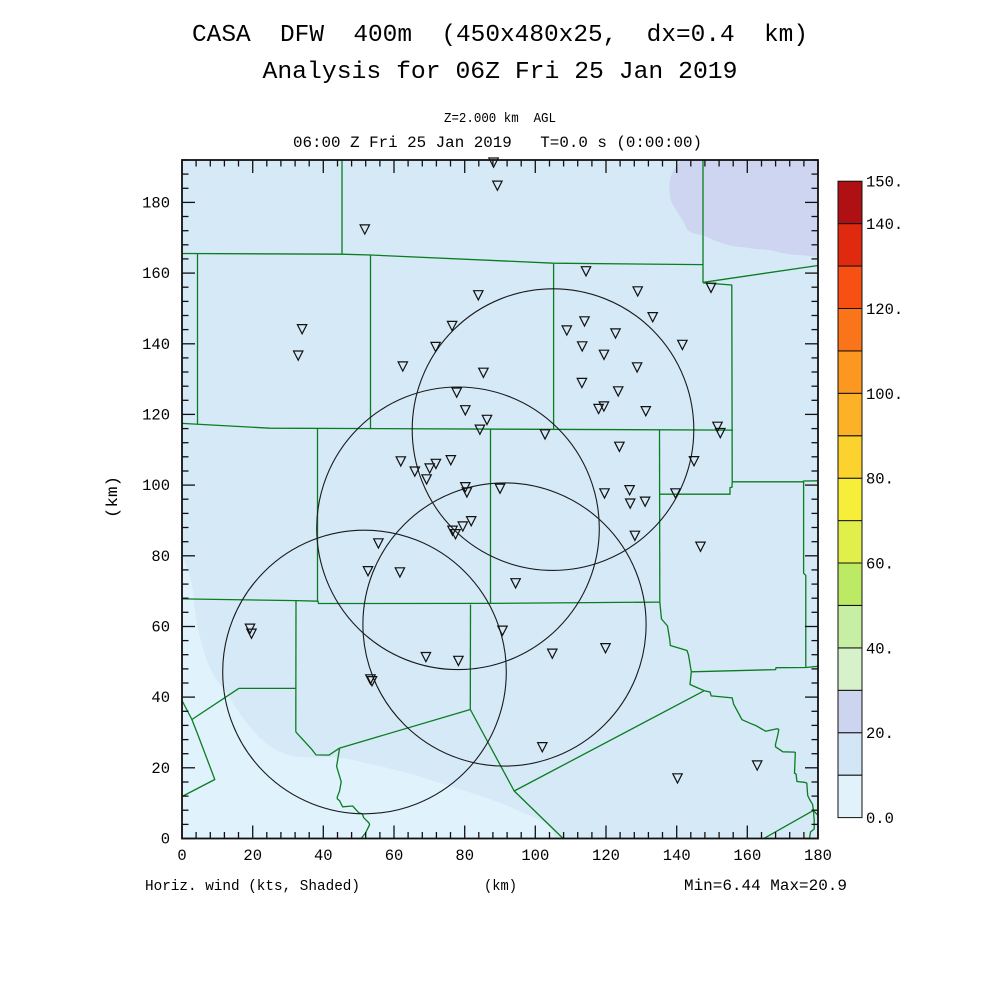 This screenshot has width=1000, height=1000. Describe the element at coordinates (880, 565) in the screenshot. I see `svg-text: 60.` at that location.